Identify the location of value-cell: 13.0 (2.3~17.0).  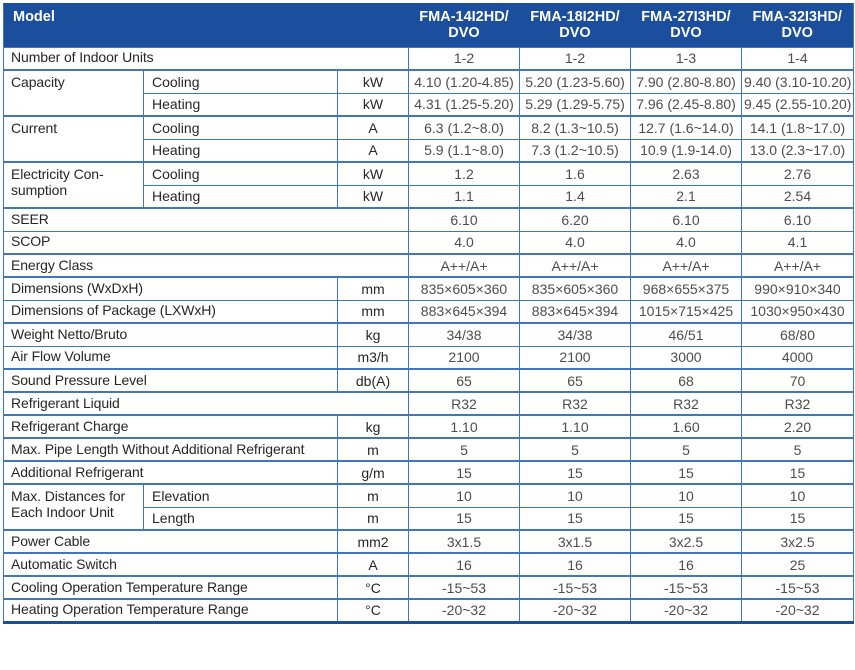
(797, 150).